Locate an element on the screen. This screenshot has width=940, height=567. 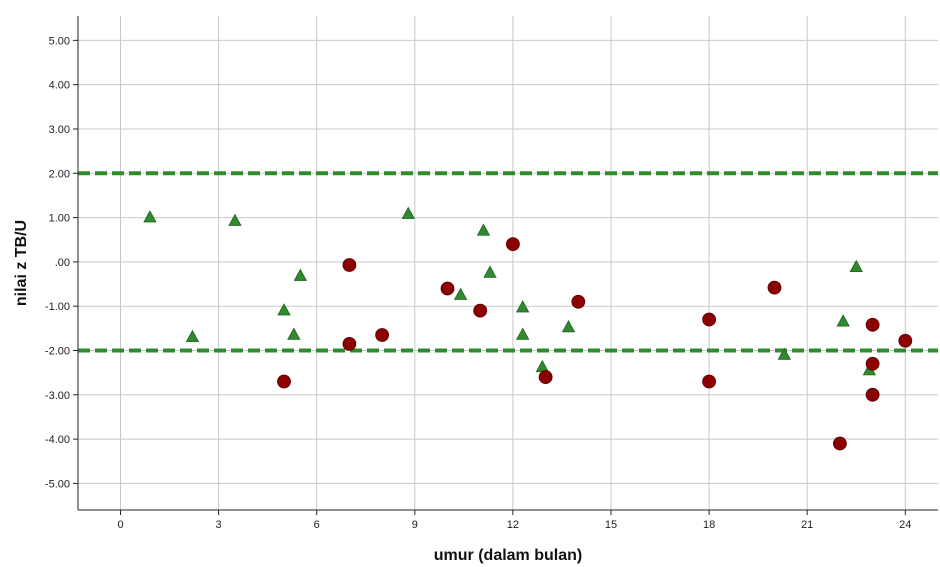
x-tick-label: 21 is located at coordinates (807, 525).